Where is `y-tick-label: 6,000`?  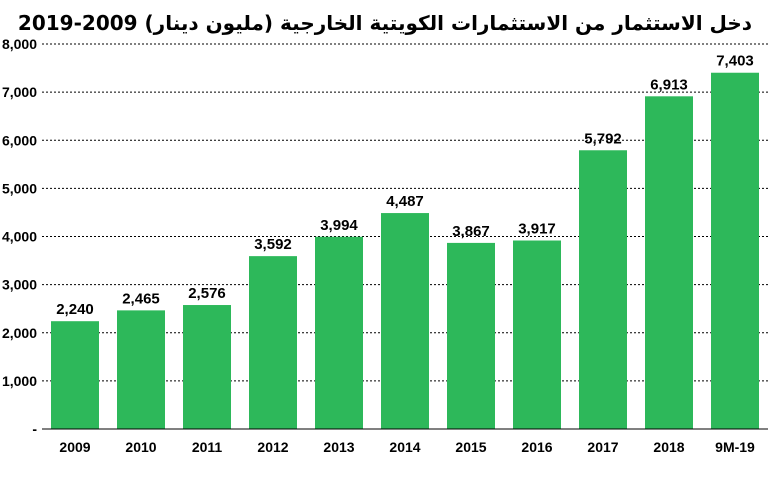 y-tick-label: 6,000 is located at coordinates (19, 140).